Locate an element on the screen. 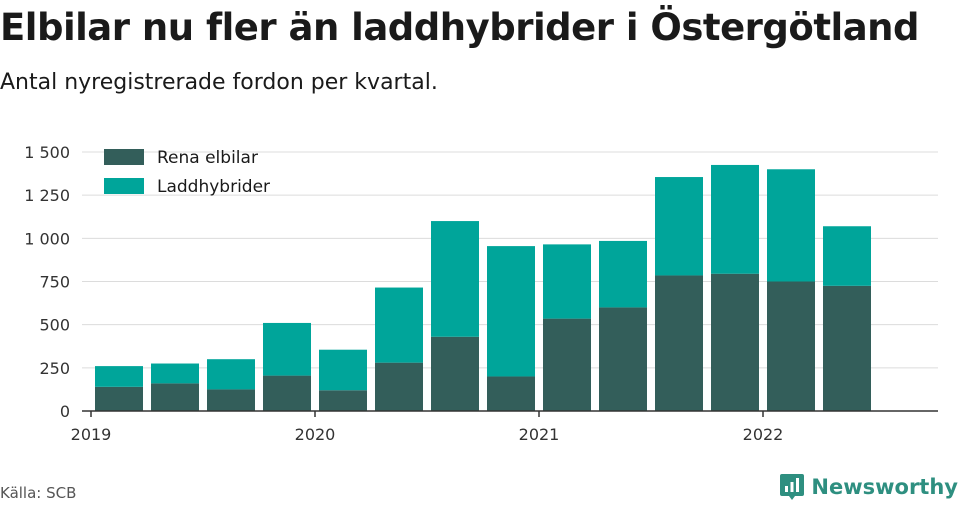 The width and height of the screenshot is (960, 505). brand-name: Newsworthy is located at coordinates (884, 487).